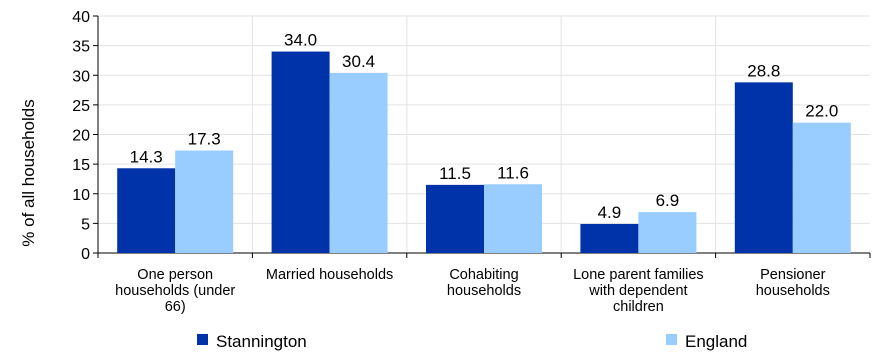 This screenshot has height=360, width=874. What do you see at coordinates (85, 224) in the screenshot?
I see `y-tick-label: 5` at bounding box center [85, 224].